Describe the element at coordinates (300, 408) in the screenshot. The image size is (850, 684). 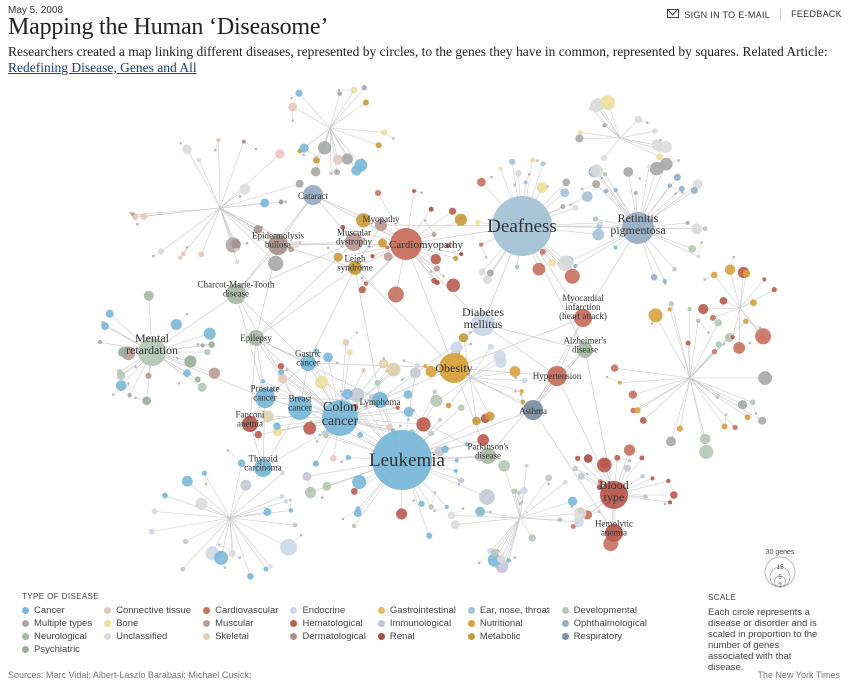
I see `disease-node-breast-cancer` at that location.